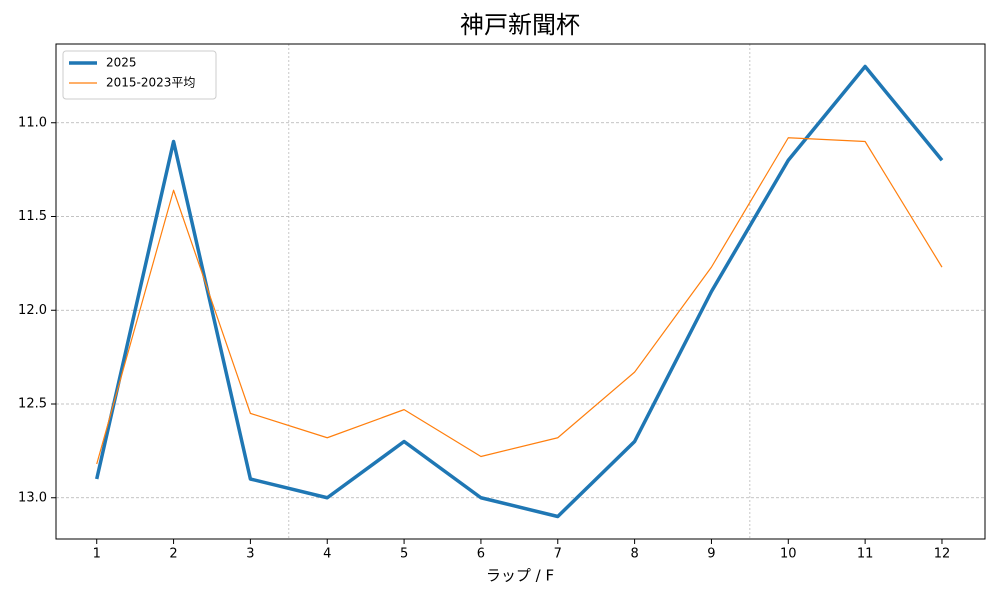 The image size is (1000, 604). Describe the element at coordinates (520, 25) in the screenshot. I see `chart-title: 神戸新聞杯` at that location.